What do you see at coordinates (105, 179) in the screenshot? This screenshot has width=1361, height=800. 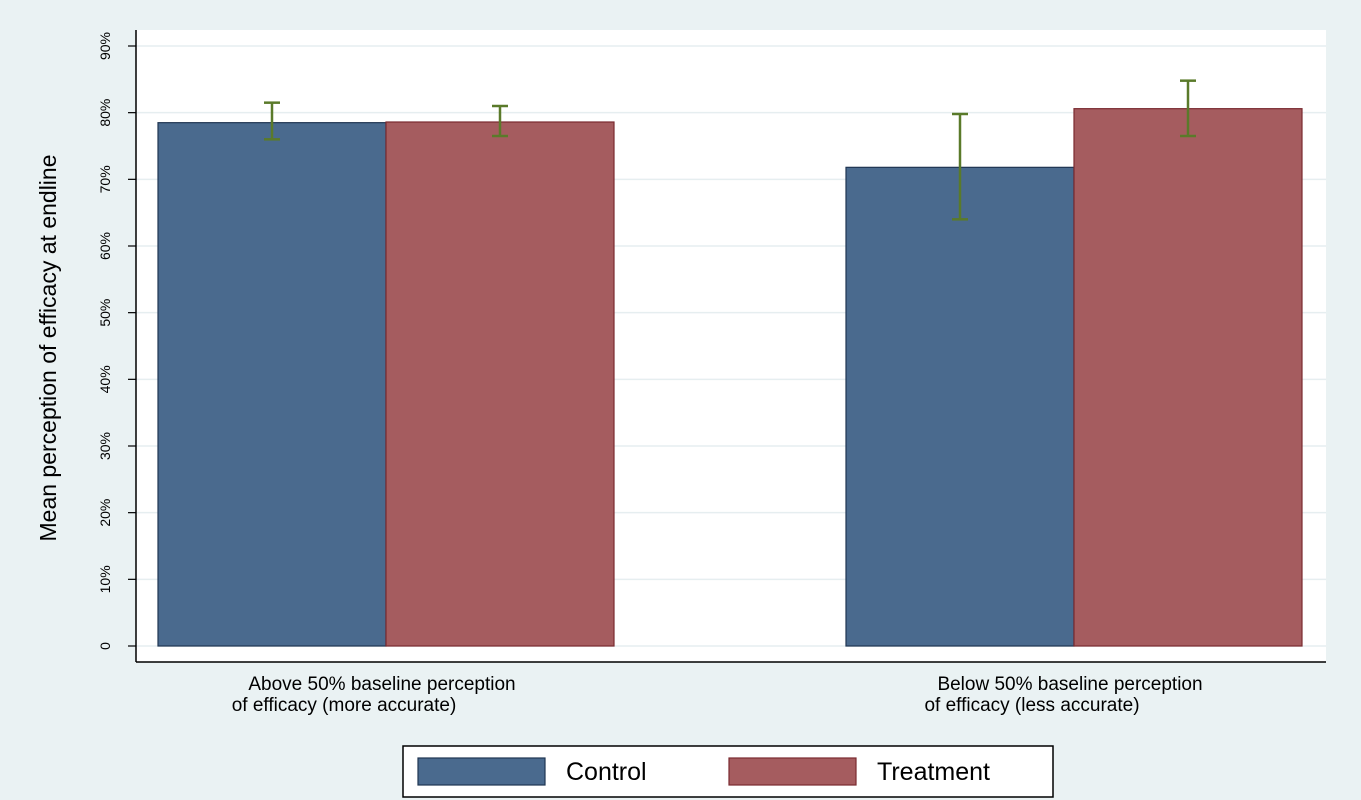 I see `y-tick-label: 70%` at bounding box center [105, 179].